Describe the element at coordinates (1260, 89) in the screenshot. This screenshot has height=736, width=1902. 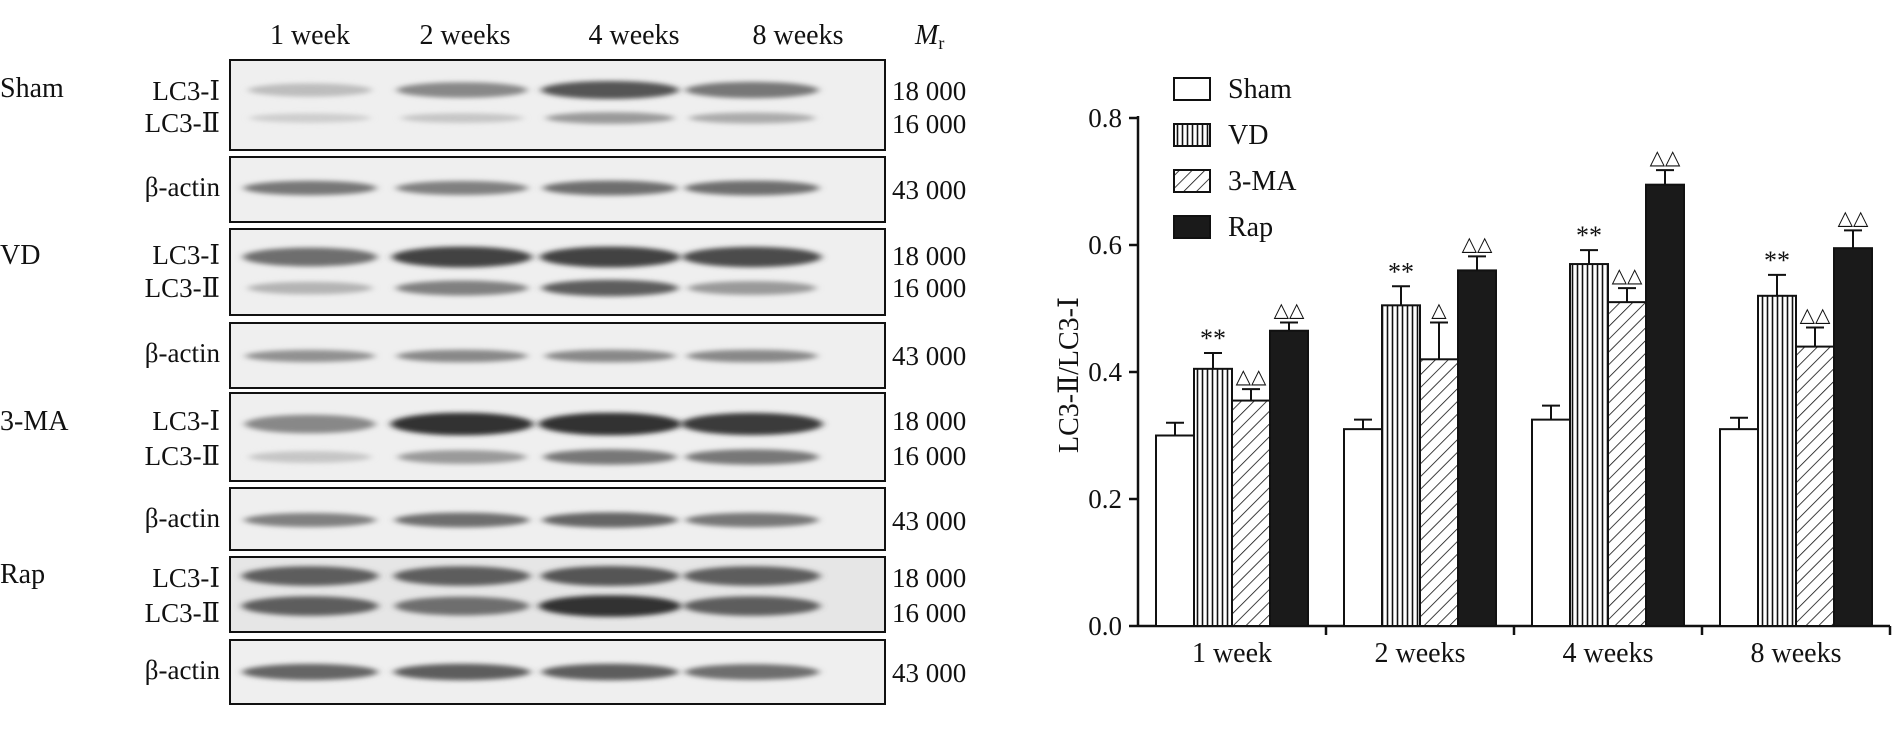
I see `legend-label: Sham` at that location.